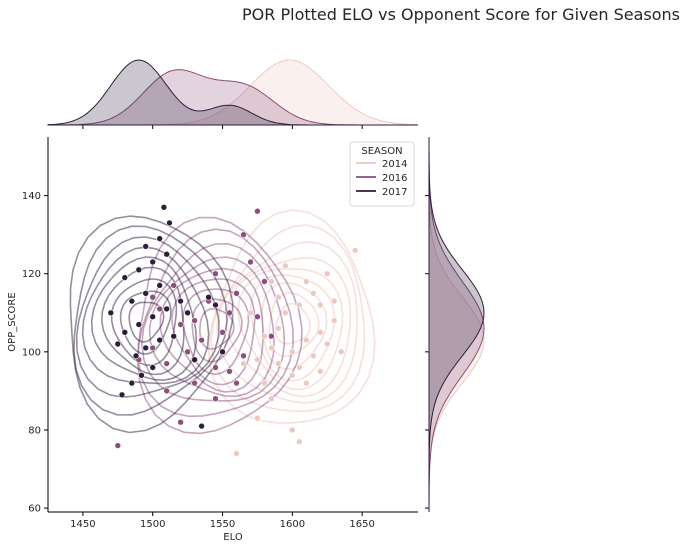 Image resolution: width=687 pixels, height=553 pixels. I want to click on x-tick-label-1500: 1500, so click(152, 524).